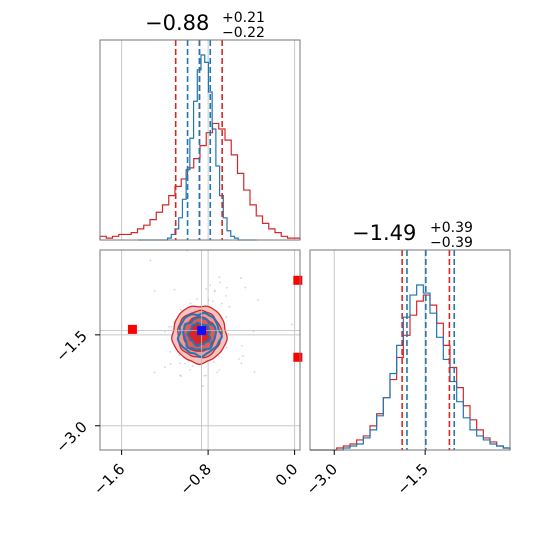 Image resolution: width=550 pixels, height=550 pixels. Describe the element at coordinates (109, 479) in the screenshot. I see `tick-label-x-param1-0: −1.6` at that location.